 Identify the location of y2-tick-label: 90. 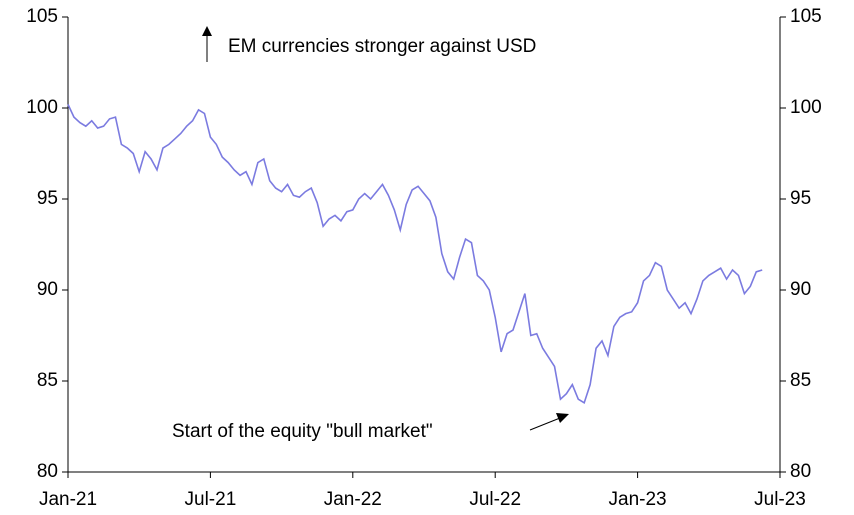
(800, 289).